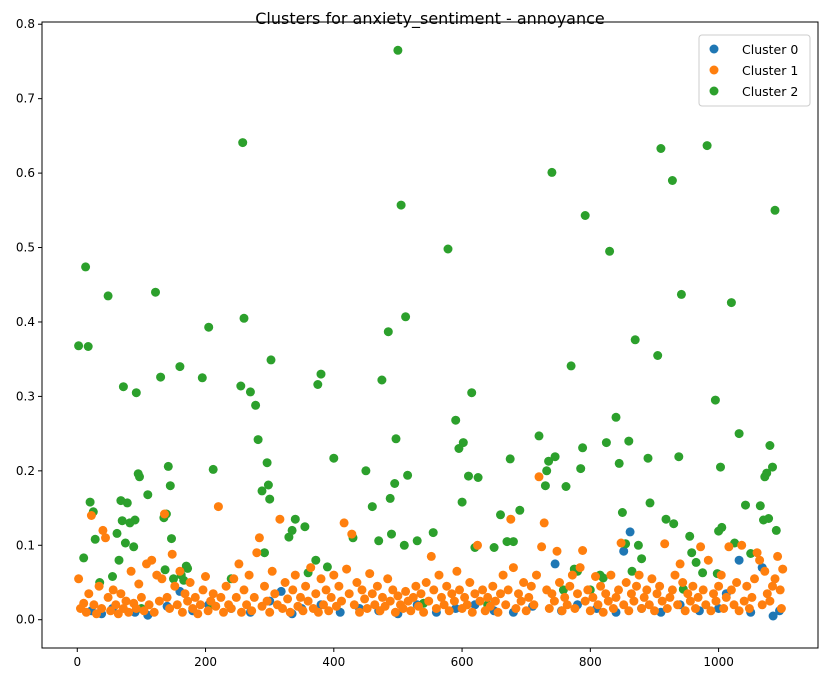  Describe the element at coordinates (718, 662) in the screenshot. I see `x-tick-label: 1000` at that location.